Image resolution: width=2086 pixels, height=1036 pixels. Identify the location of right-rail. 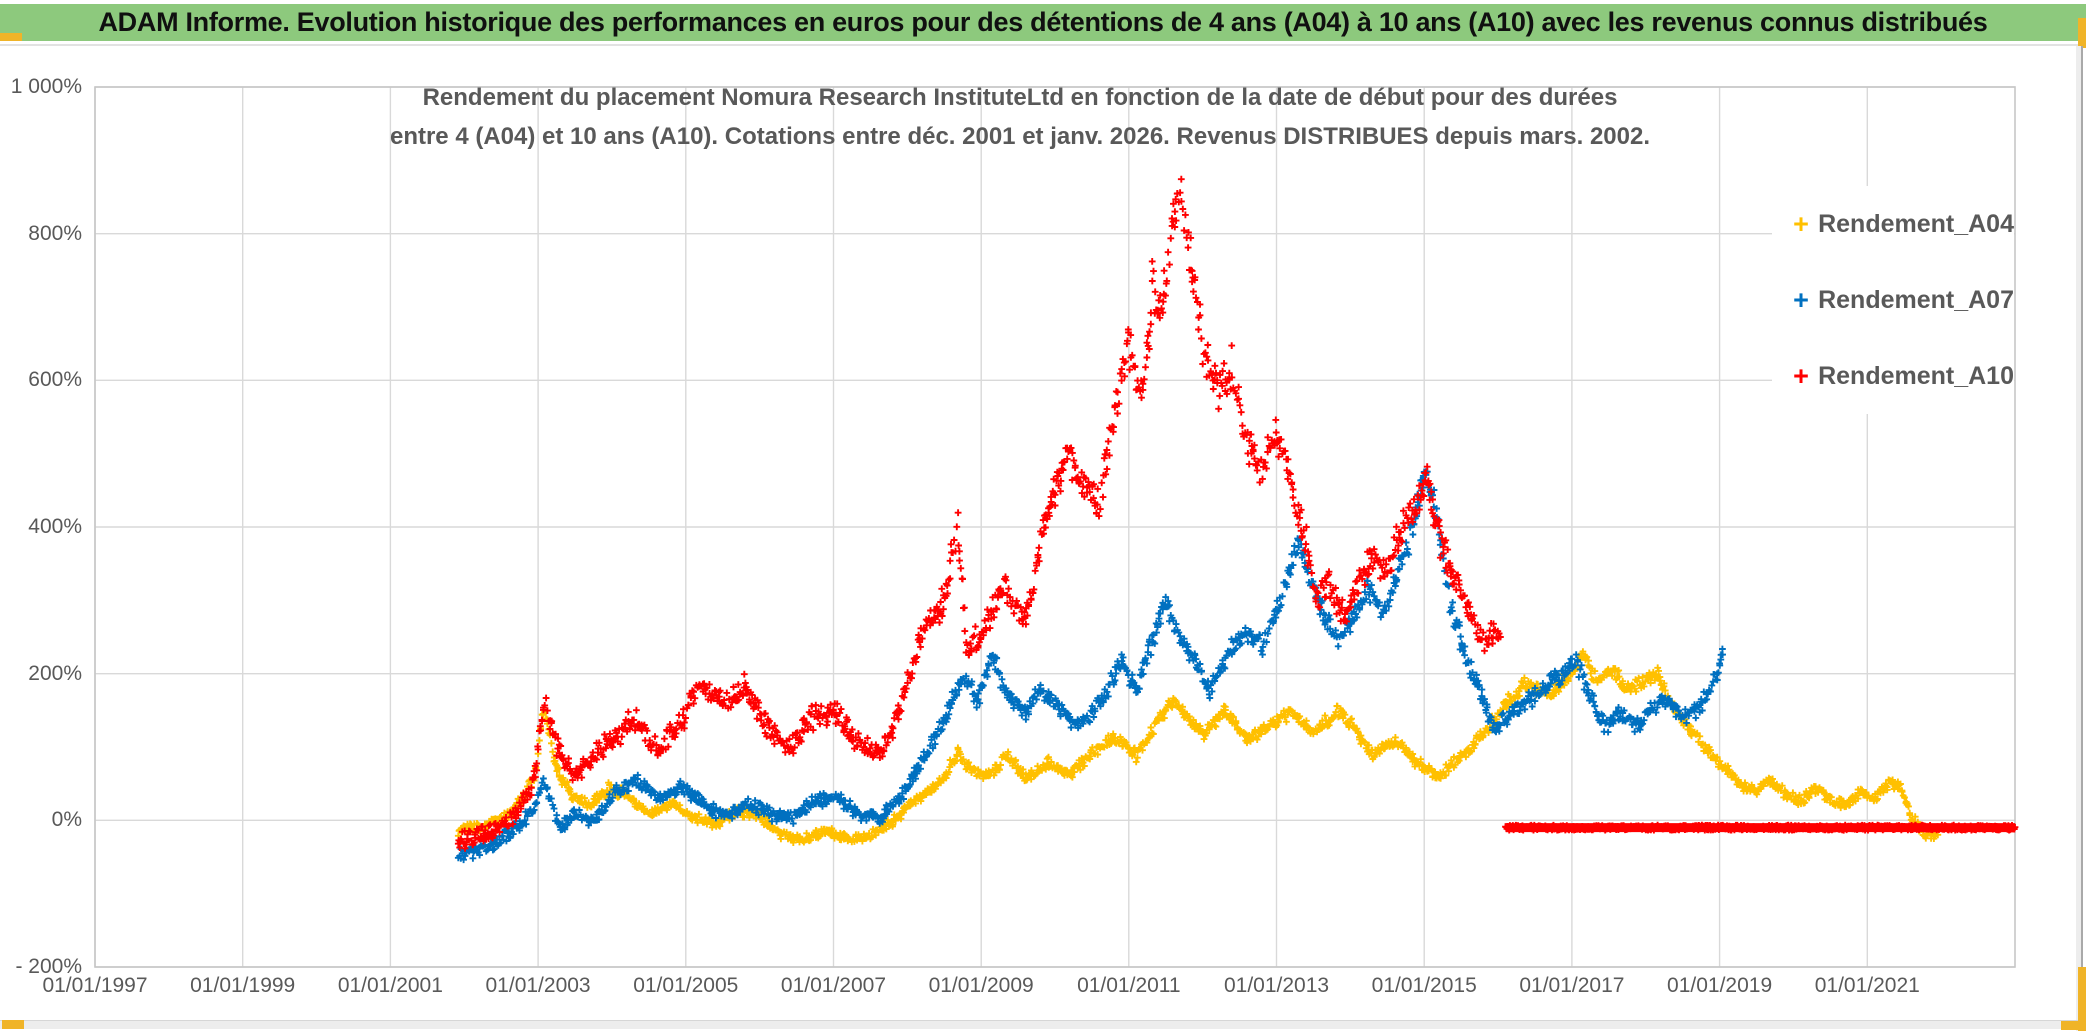
(2079, 538).